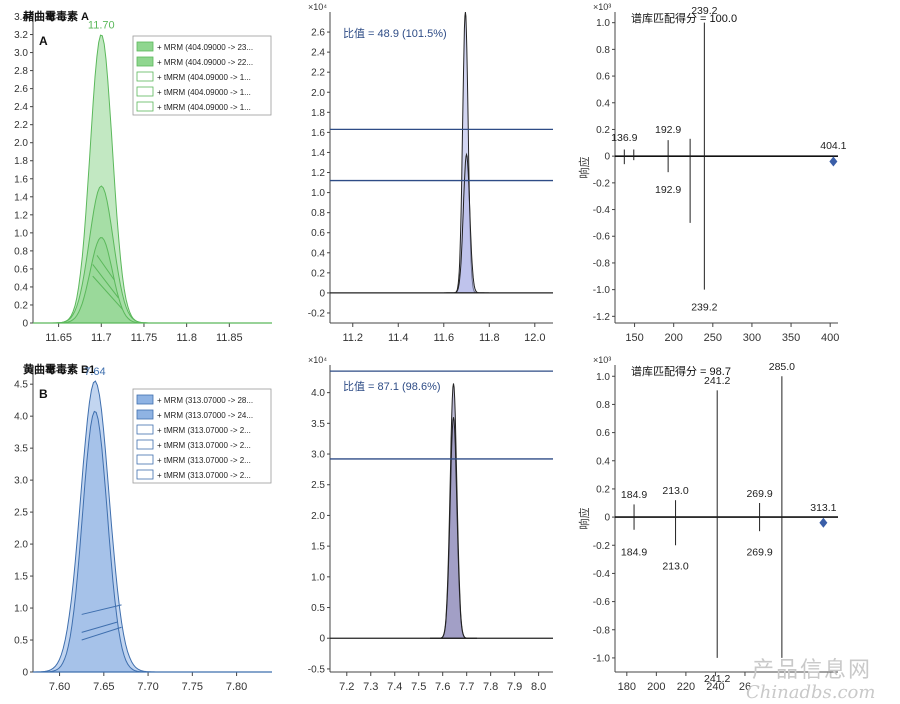  I want to click on x-tick-label: 300, so click(752, 338).